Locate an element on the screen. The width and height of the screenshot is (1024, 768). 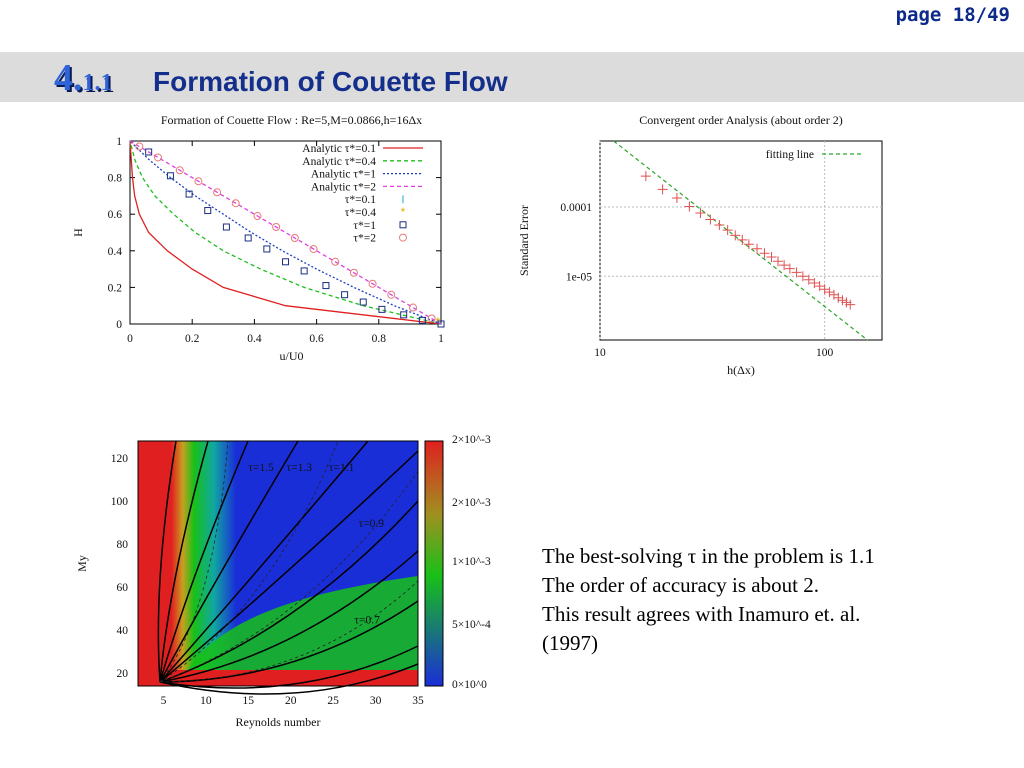
colorbar-tick-label: 1×10^-3 is located at coordinates (471, 562).